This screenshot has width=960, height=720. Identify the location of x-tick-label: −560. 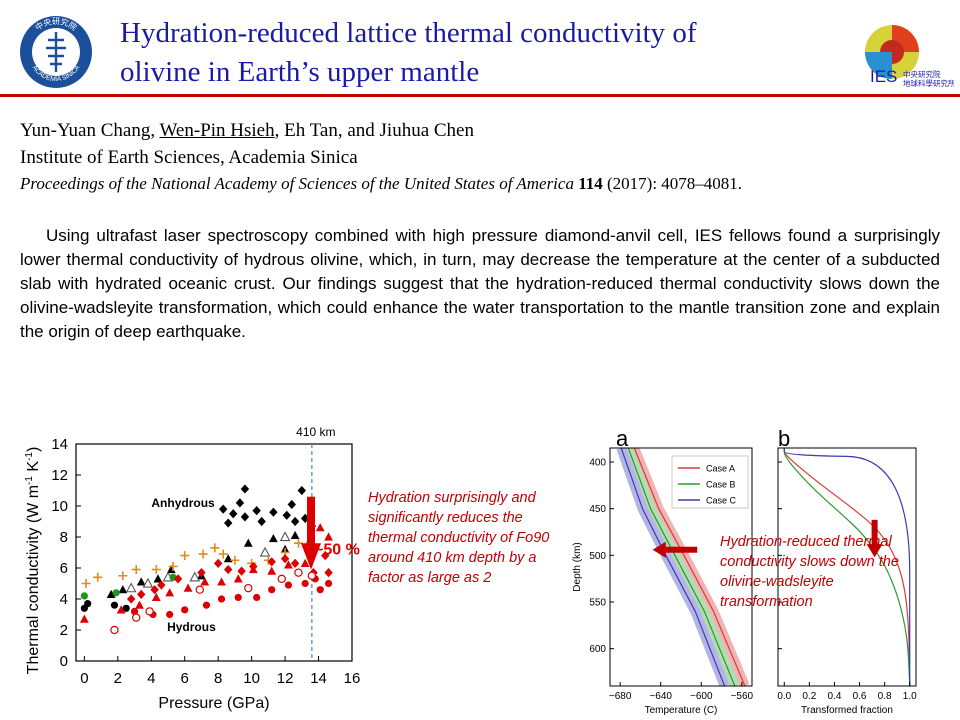
(742, 696).